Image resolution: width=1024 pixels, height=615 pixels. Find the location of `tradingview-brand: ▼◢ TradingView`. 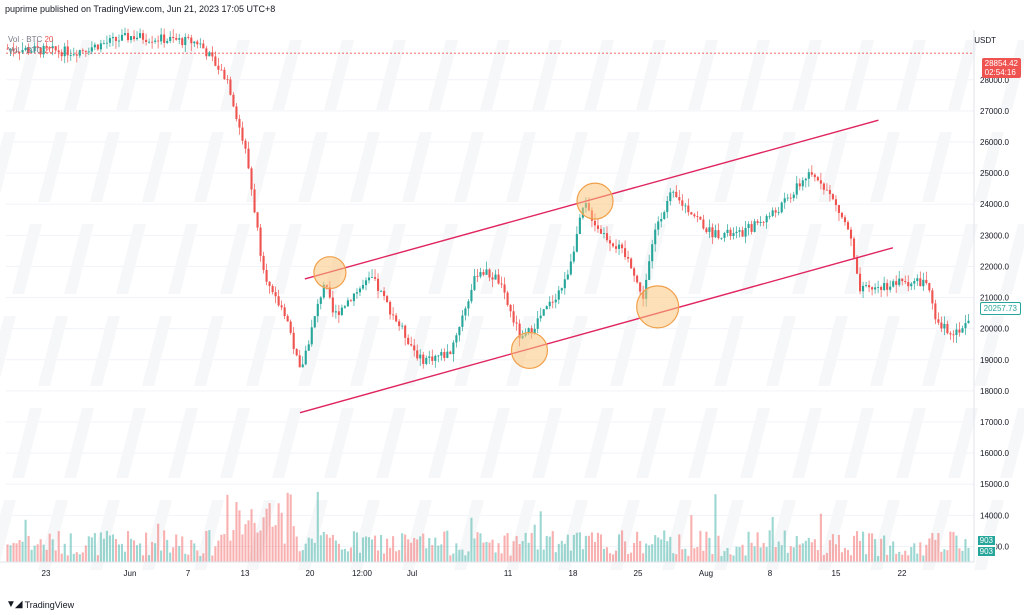

tradingview-brand: ▼◢ TradingView is located at coordinates (40, 604).